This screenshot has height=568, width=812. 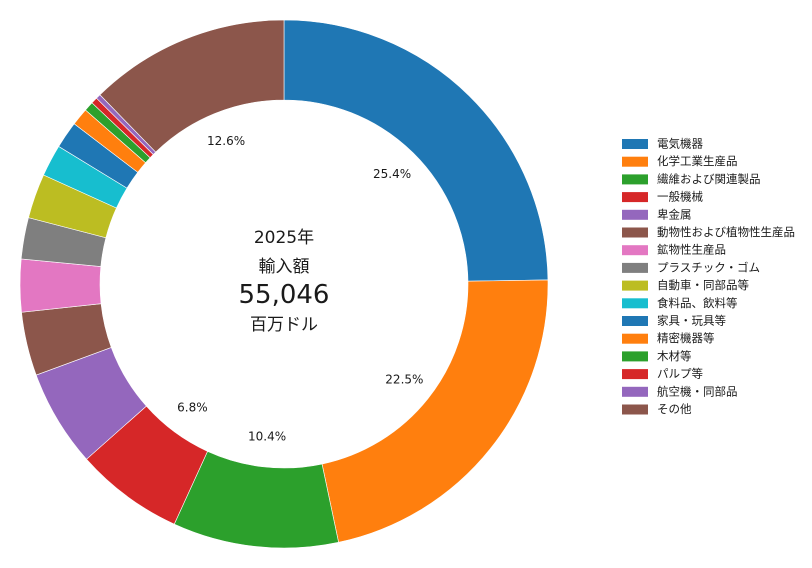 I want to click on legend-label-2: 繊維および関連製品, so click(x=709, y=179).